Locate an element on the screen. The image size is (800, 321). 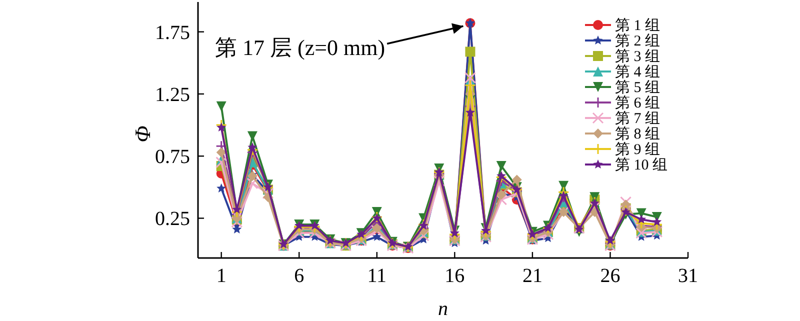
x-tick-label: 16 is located at coordinates (454, 276).